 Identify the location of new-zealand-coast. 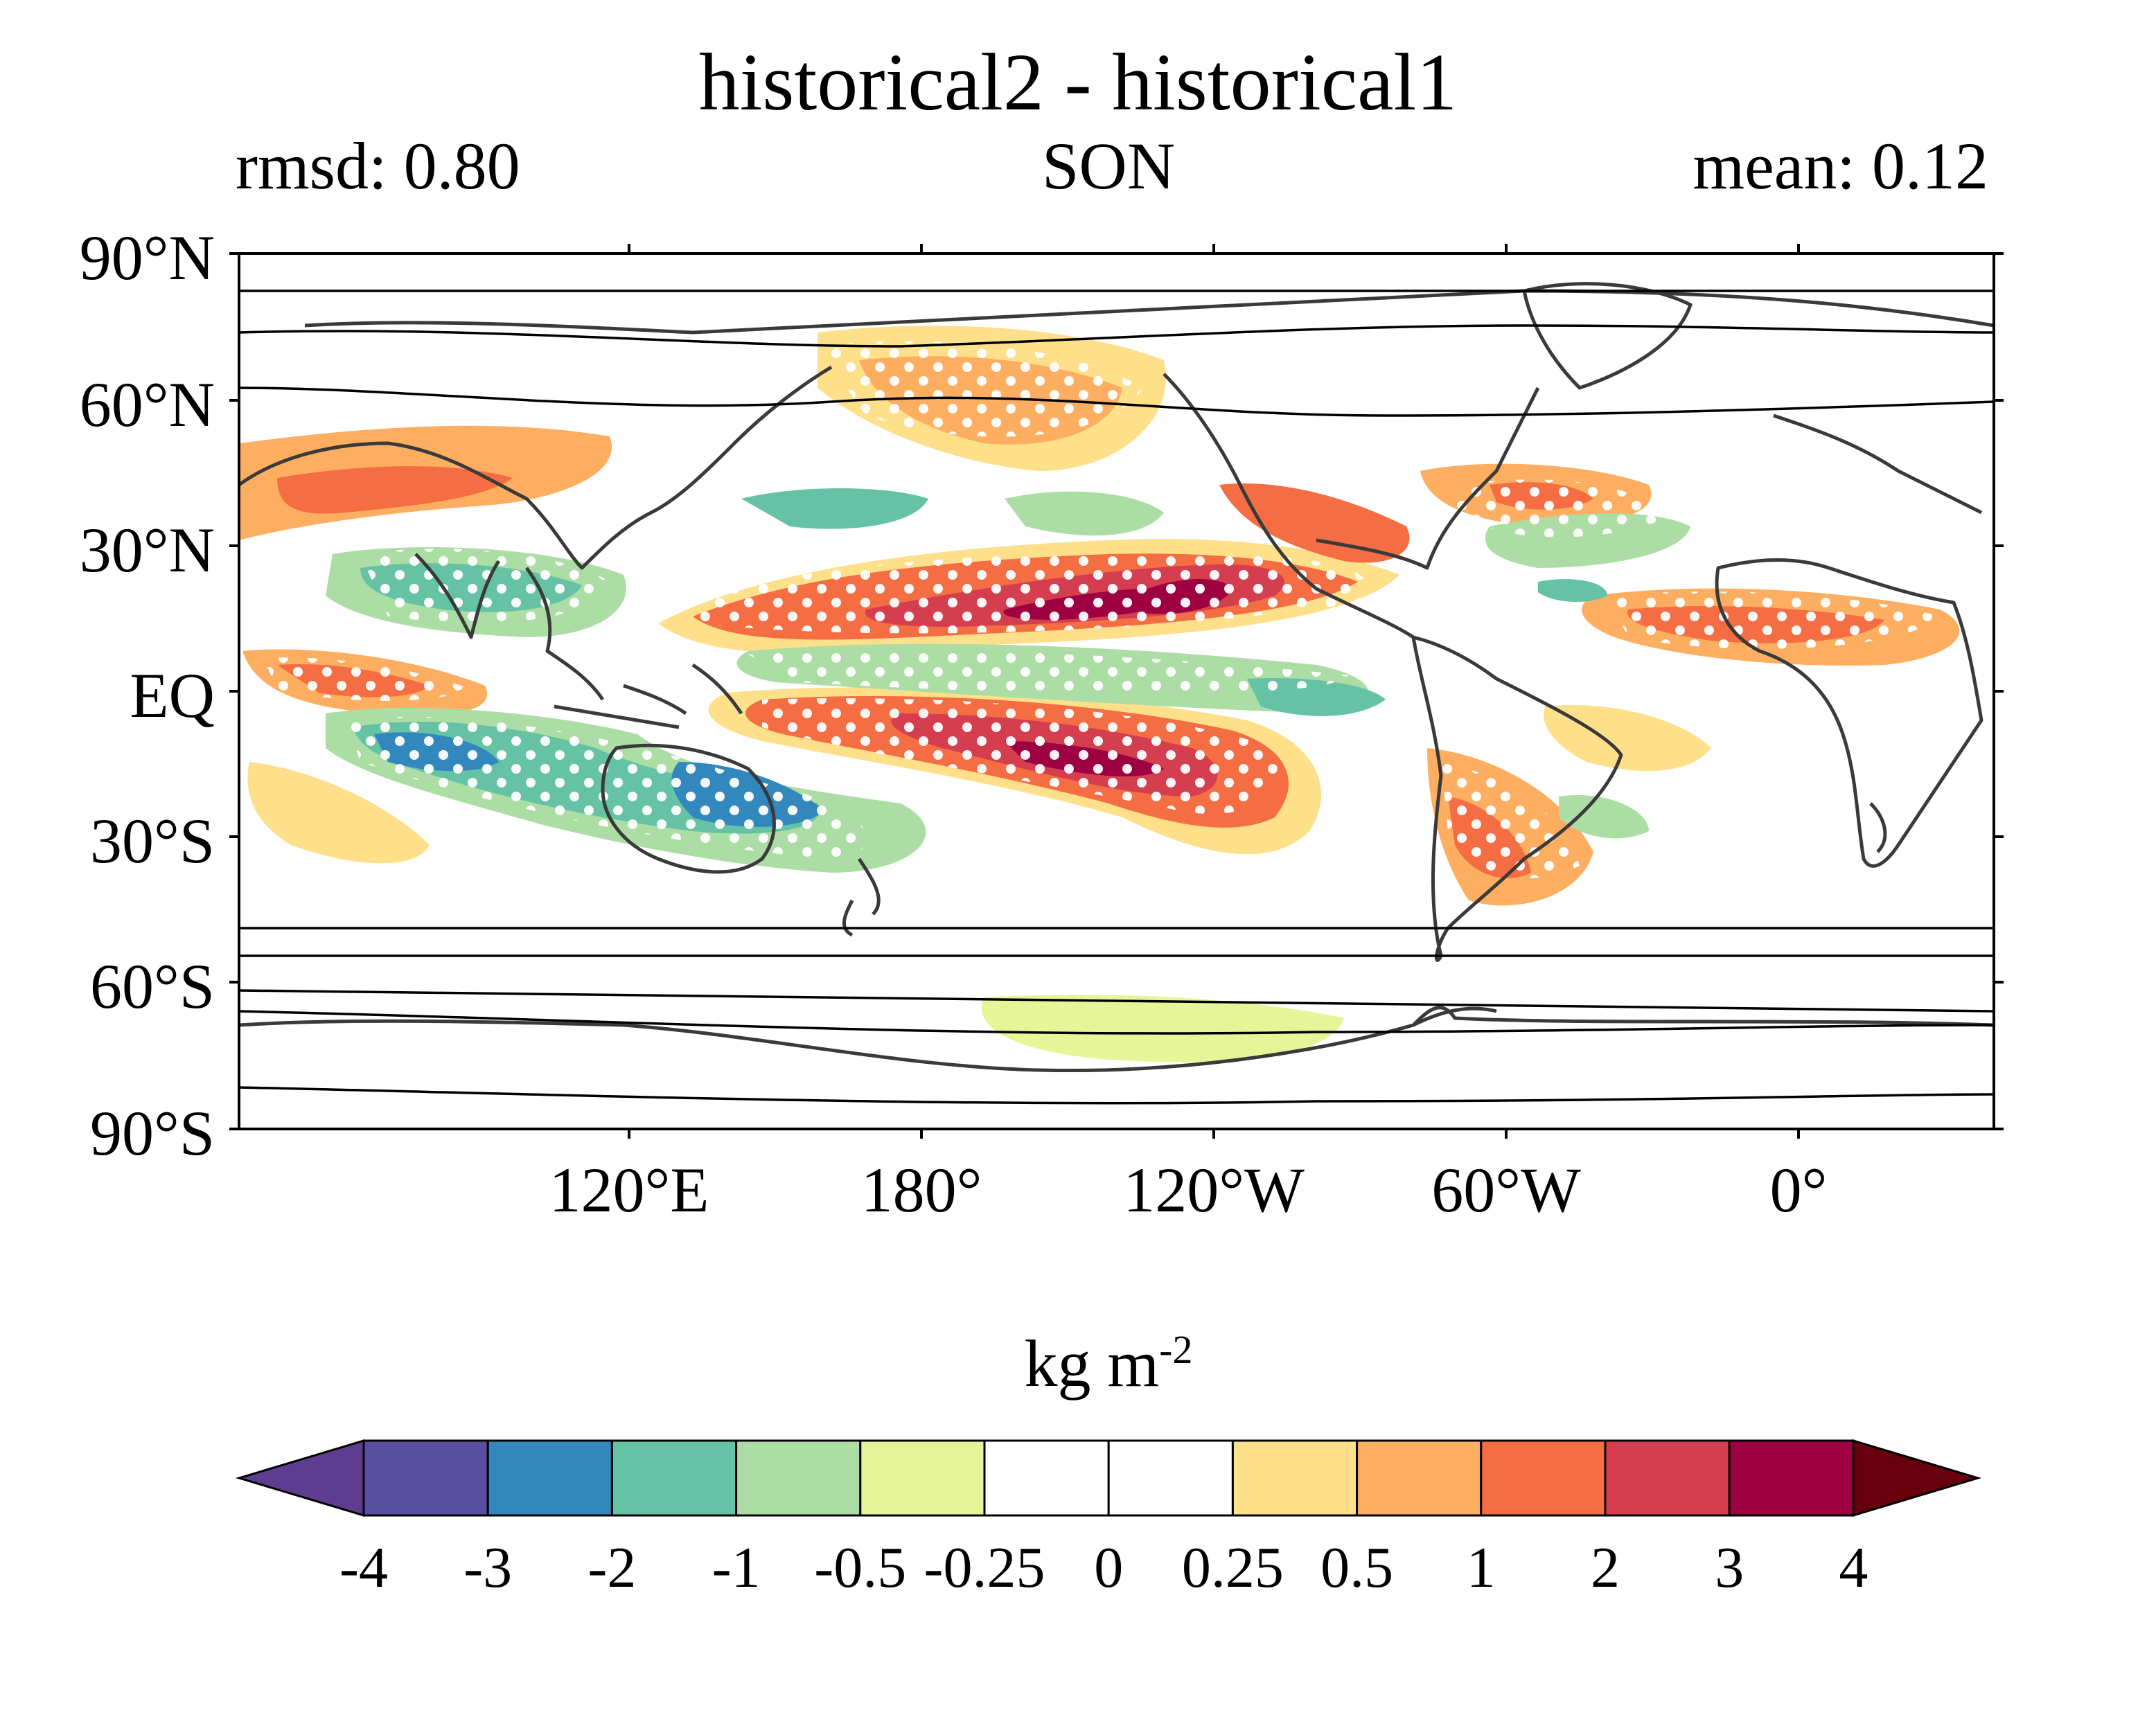
(861, 897).